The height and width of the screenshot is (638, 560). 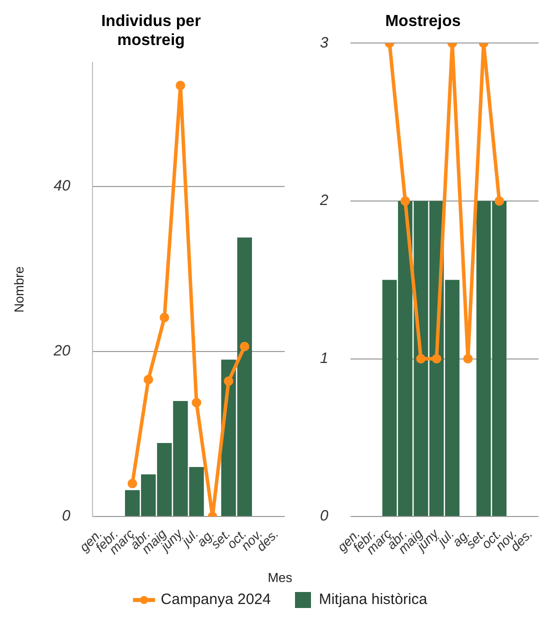 I want to click on chart-title: Mostrejos, so click(x=423, y=21).